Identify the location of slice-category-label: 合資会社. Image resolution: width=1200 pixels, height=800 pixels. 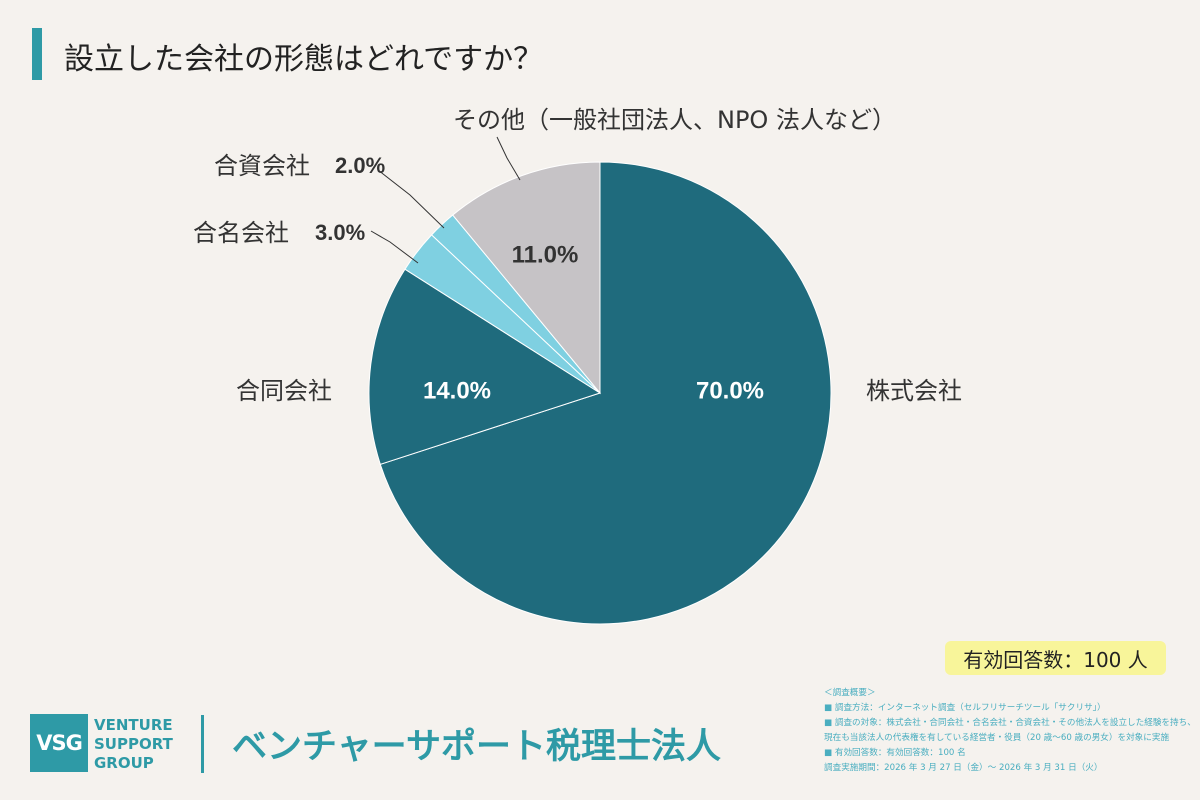
(262, 166).